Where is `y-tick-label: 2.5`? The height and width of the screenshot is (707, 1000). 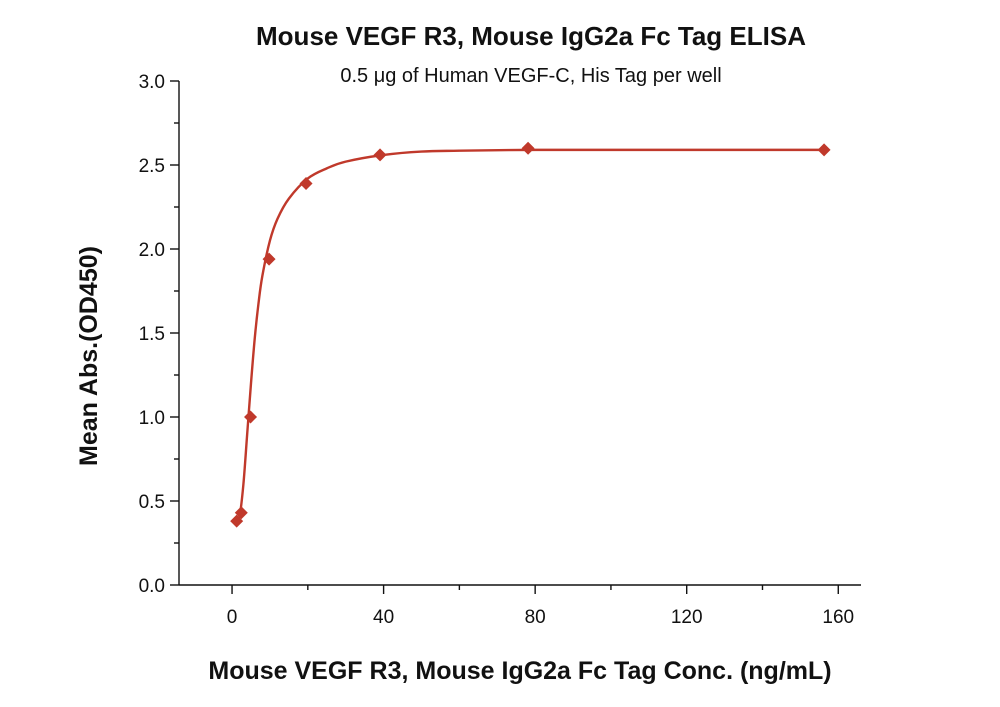
y-tick-label: 2.5 is located at coordinates (152, 166).